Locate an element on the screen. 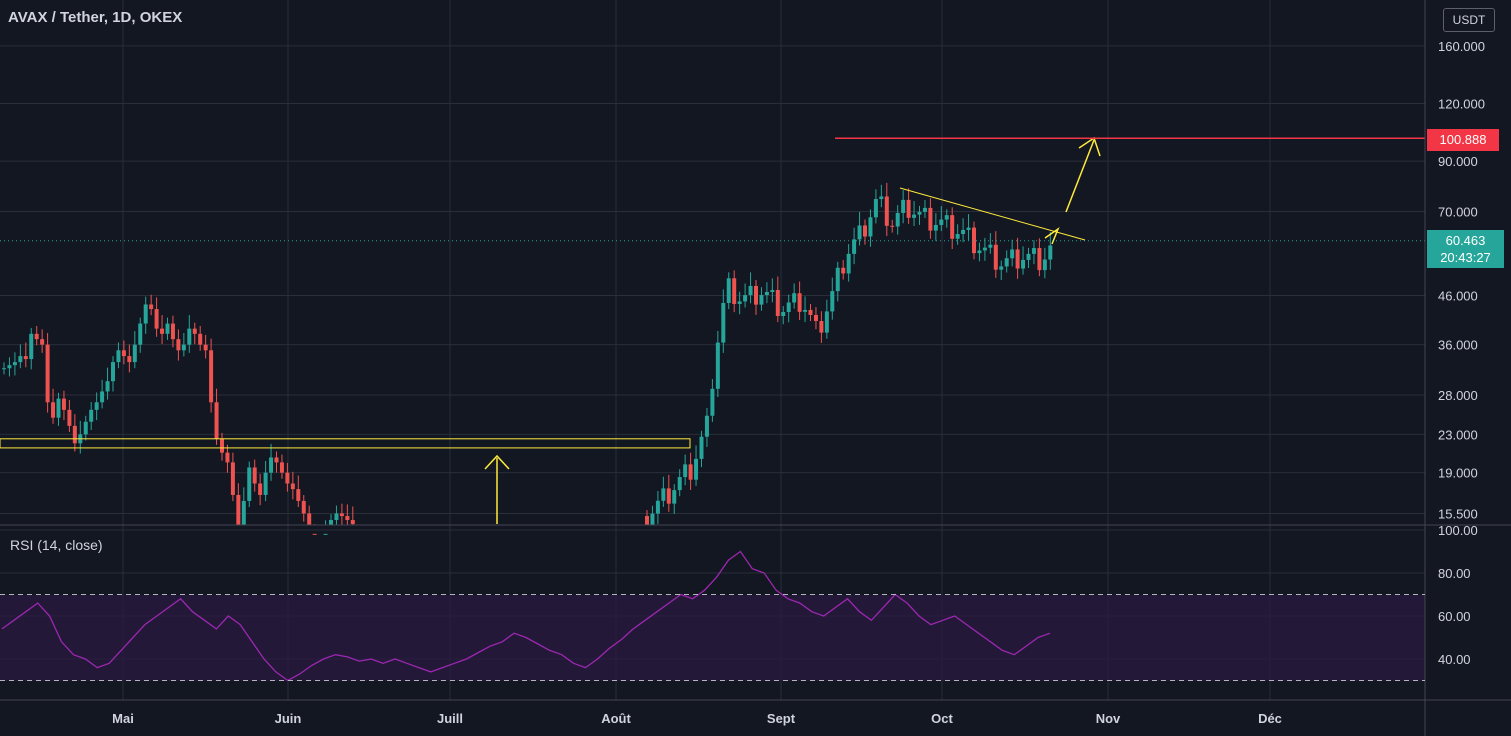 This screenshot has height=736, width=1511. price-tick-label: 90.000 is located at coordinates (1458, 161).